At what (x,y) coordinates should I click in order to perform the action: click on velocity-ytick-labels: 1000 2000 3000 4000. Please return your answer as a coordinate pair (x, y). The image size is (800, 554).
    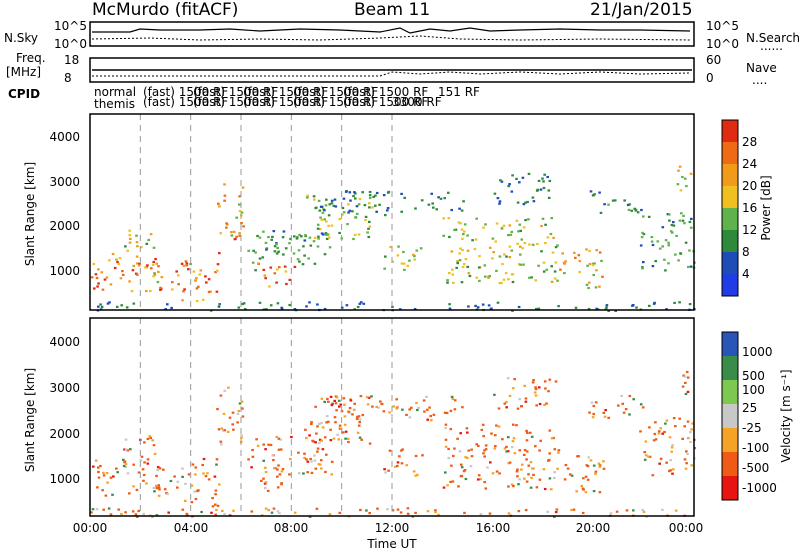
    Looking at the image, I should click on (64, 410).